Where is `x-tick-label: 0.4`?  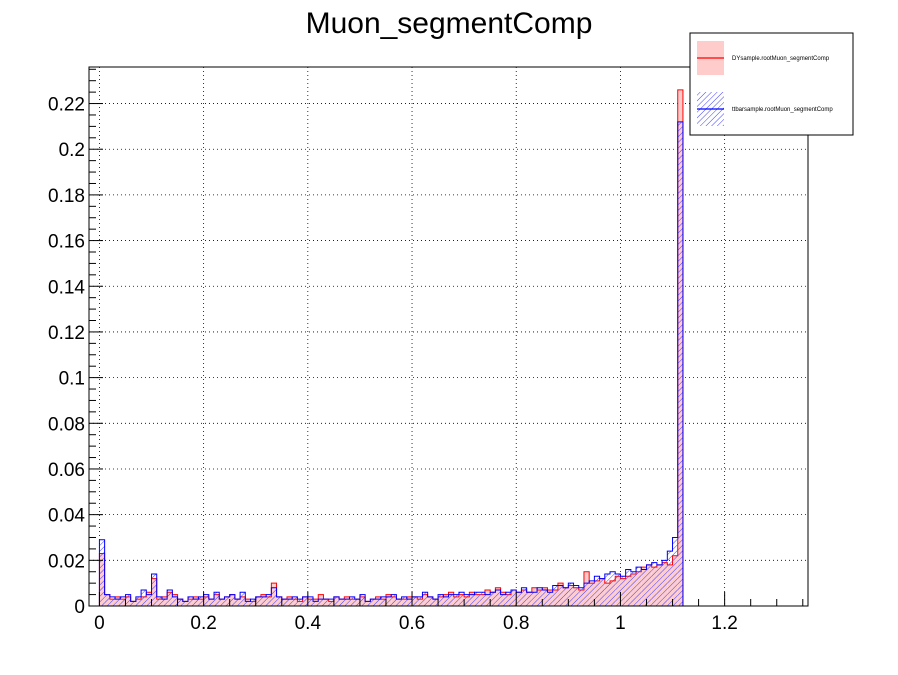 x-tick-label: 0.4 is located at coordinates (308, 623).